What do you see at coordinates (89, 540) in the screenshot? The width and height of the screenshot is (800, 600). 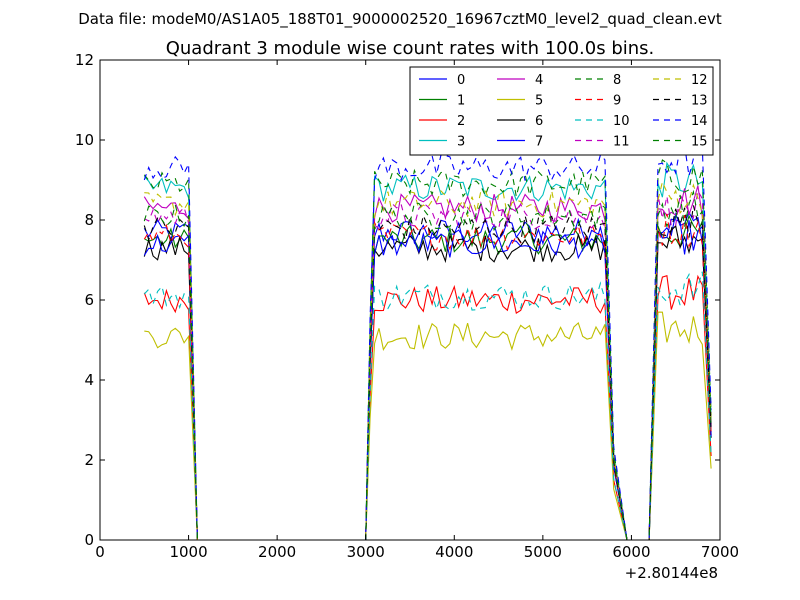 I see `y-tick-label: 0` at bounding box center [89, 540].